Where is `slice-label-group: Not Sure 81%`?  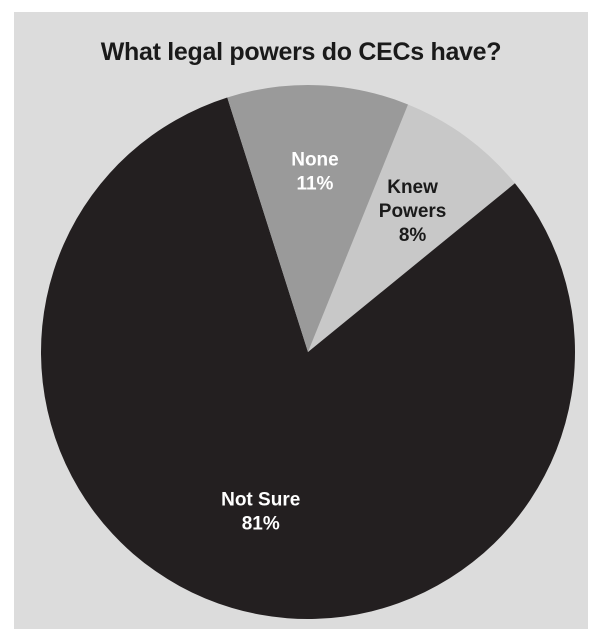 slice-label-group: Not Sure 81% is located at coordinates (260, 512).